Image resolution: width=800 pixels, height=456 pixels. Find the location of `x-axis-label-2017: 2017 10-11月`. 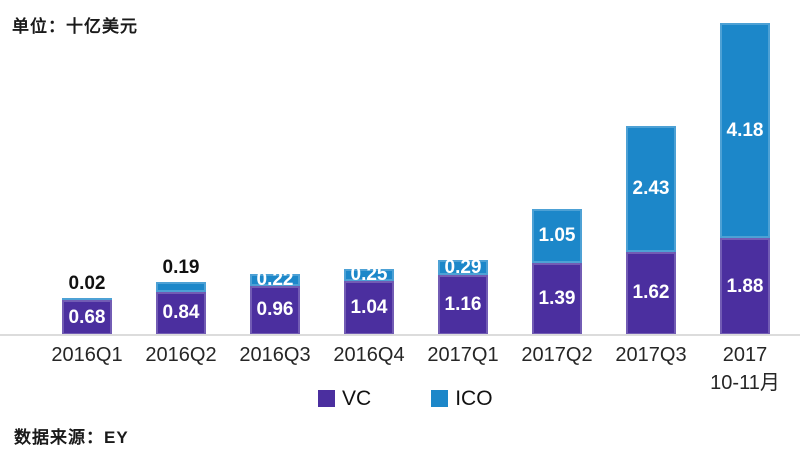

x-axis-label-2017: 2017 10-11月 is located at coordinates (745, 369).